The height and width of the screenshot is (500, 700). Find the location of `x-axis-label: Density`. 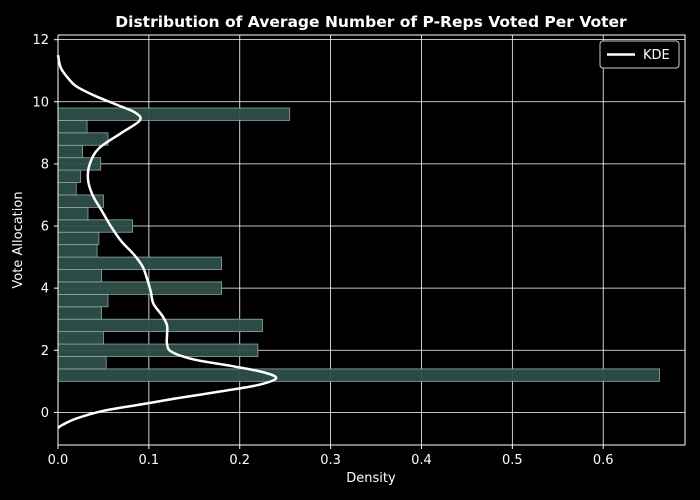

x-axis-label: Density is located at coordinates (371, 478).